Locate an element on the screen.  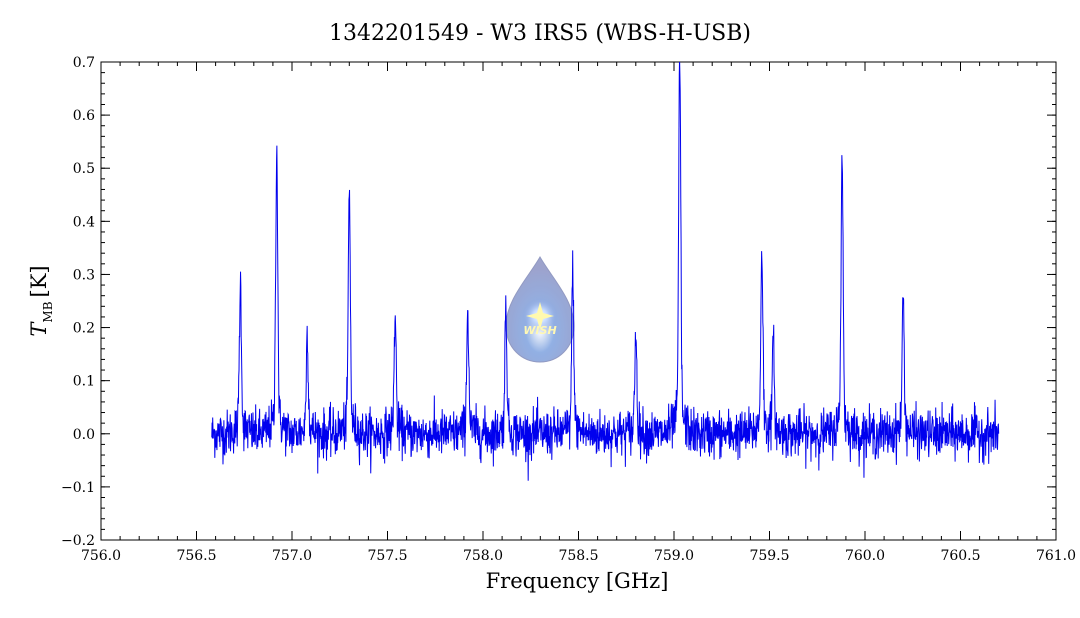
x-tick-label: 756.0 is located at coordinates (101, 556).